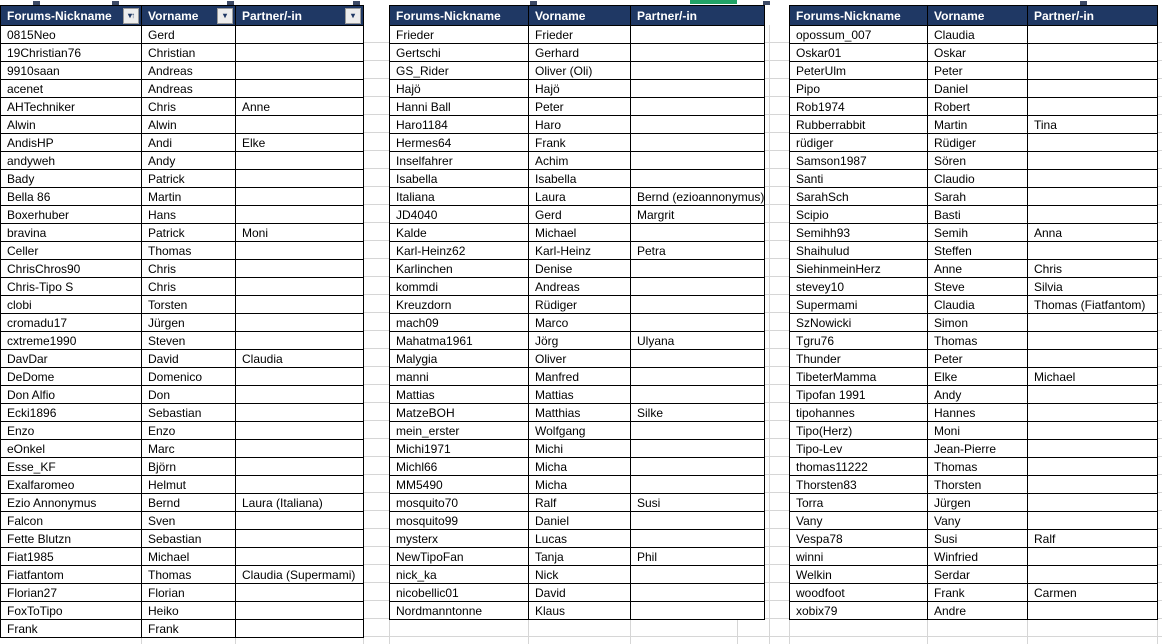 Image resolution: width=1162 pixels, height=644 pixels. Describe the element at coordinates (858, 250) in the screenshot. I see `table-cell: Shaihulud` at that location.